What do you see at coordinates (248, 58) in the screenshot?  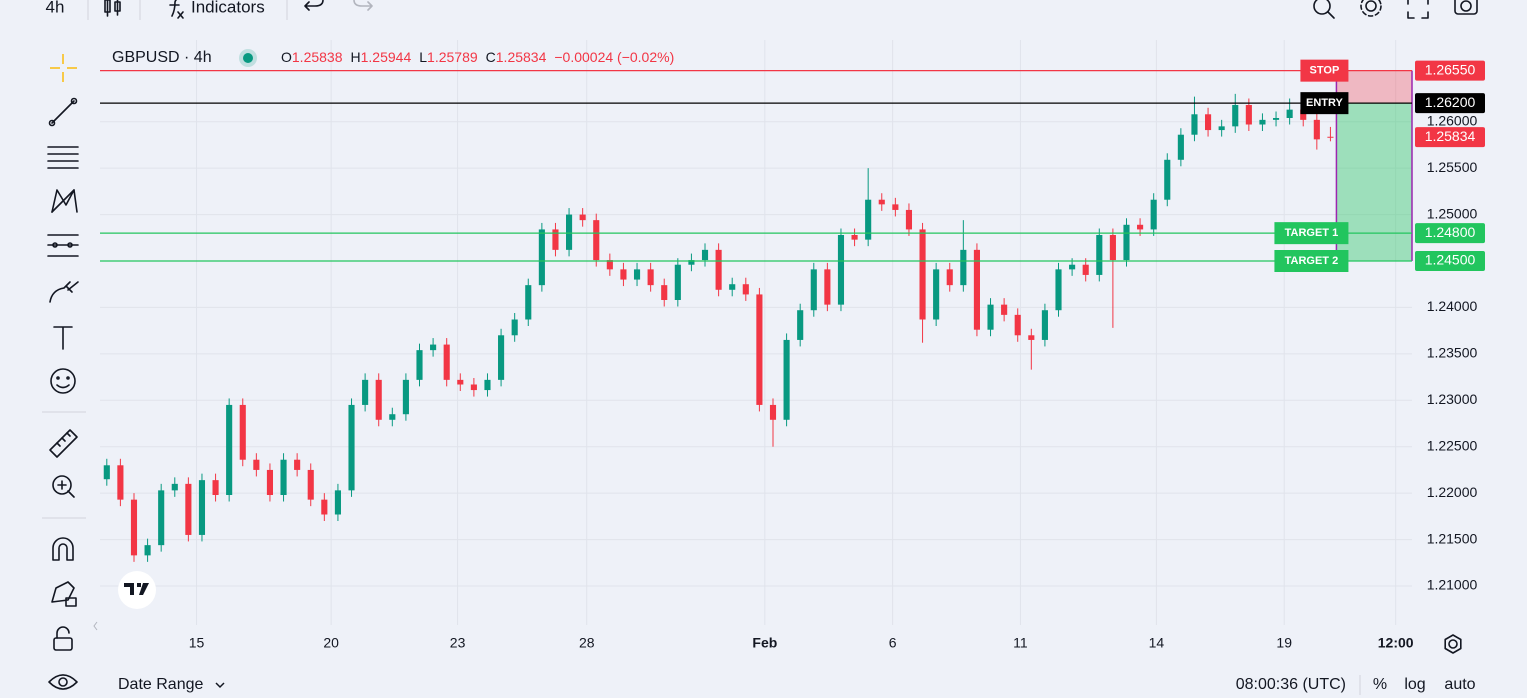 I see `market-status-dot` at bounding box center [248, 58].